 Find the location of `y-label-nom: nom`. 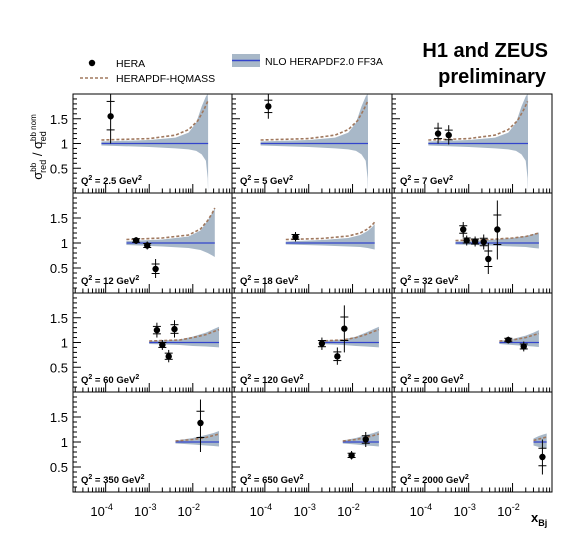

y-label-nom: nom is located at coordinates (33, 123).